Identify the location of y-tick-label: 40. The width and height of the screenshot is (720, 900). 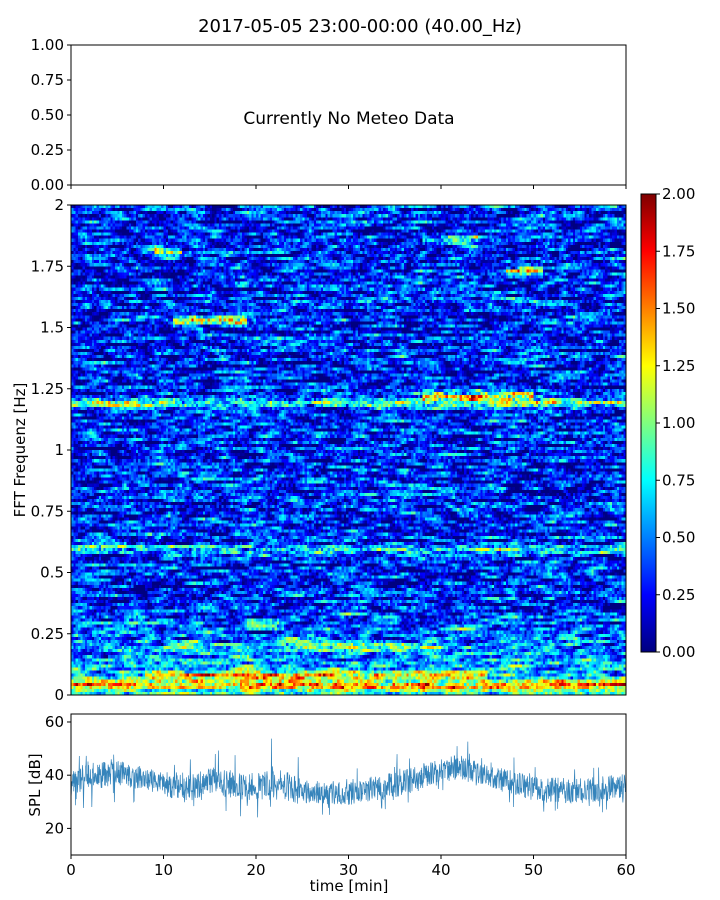
(54, 775).